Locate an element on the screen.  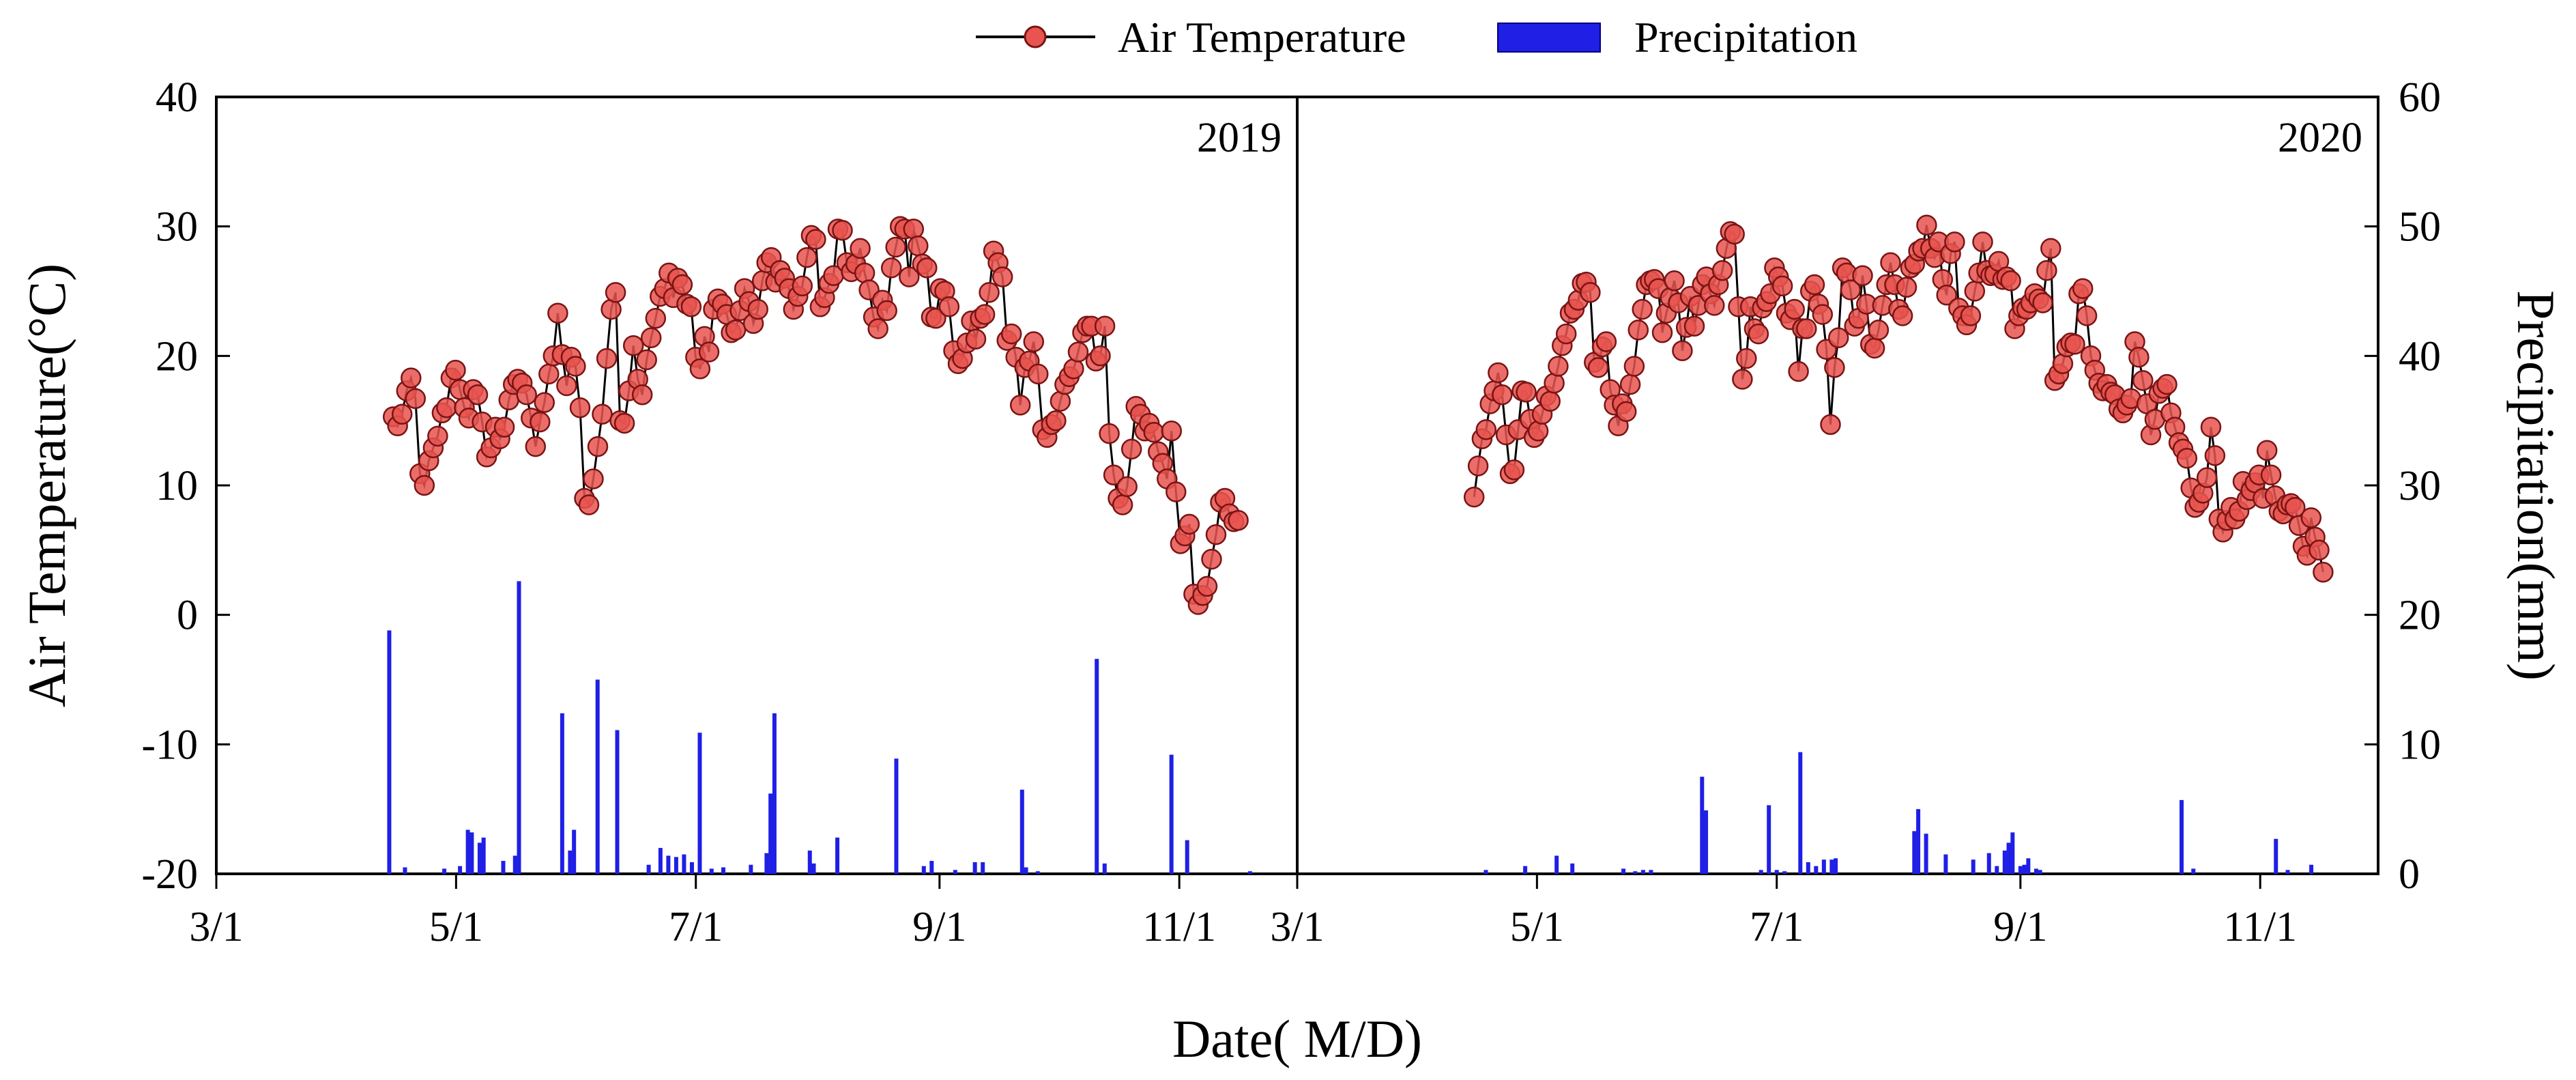
right-y-tick-label: 20 is located at coordinates (2420, 616).